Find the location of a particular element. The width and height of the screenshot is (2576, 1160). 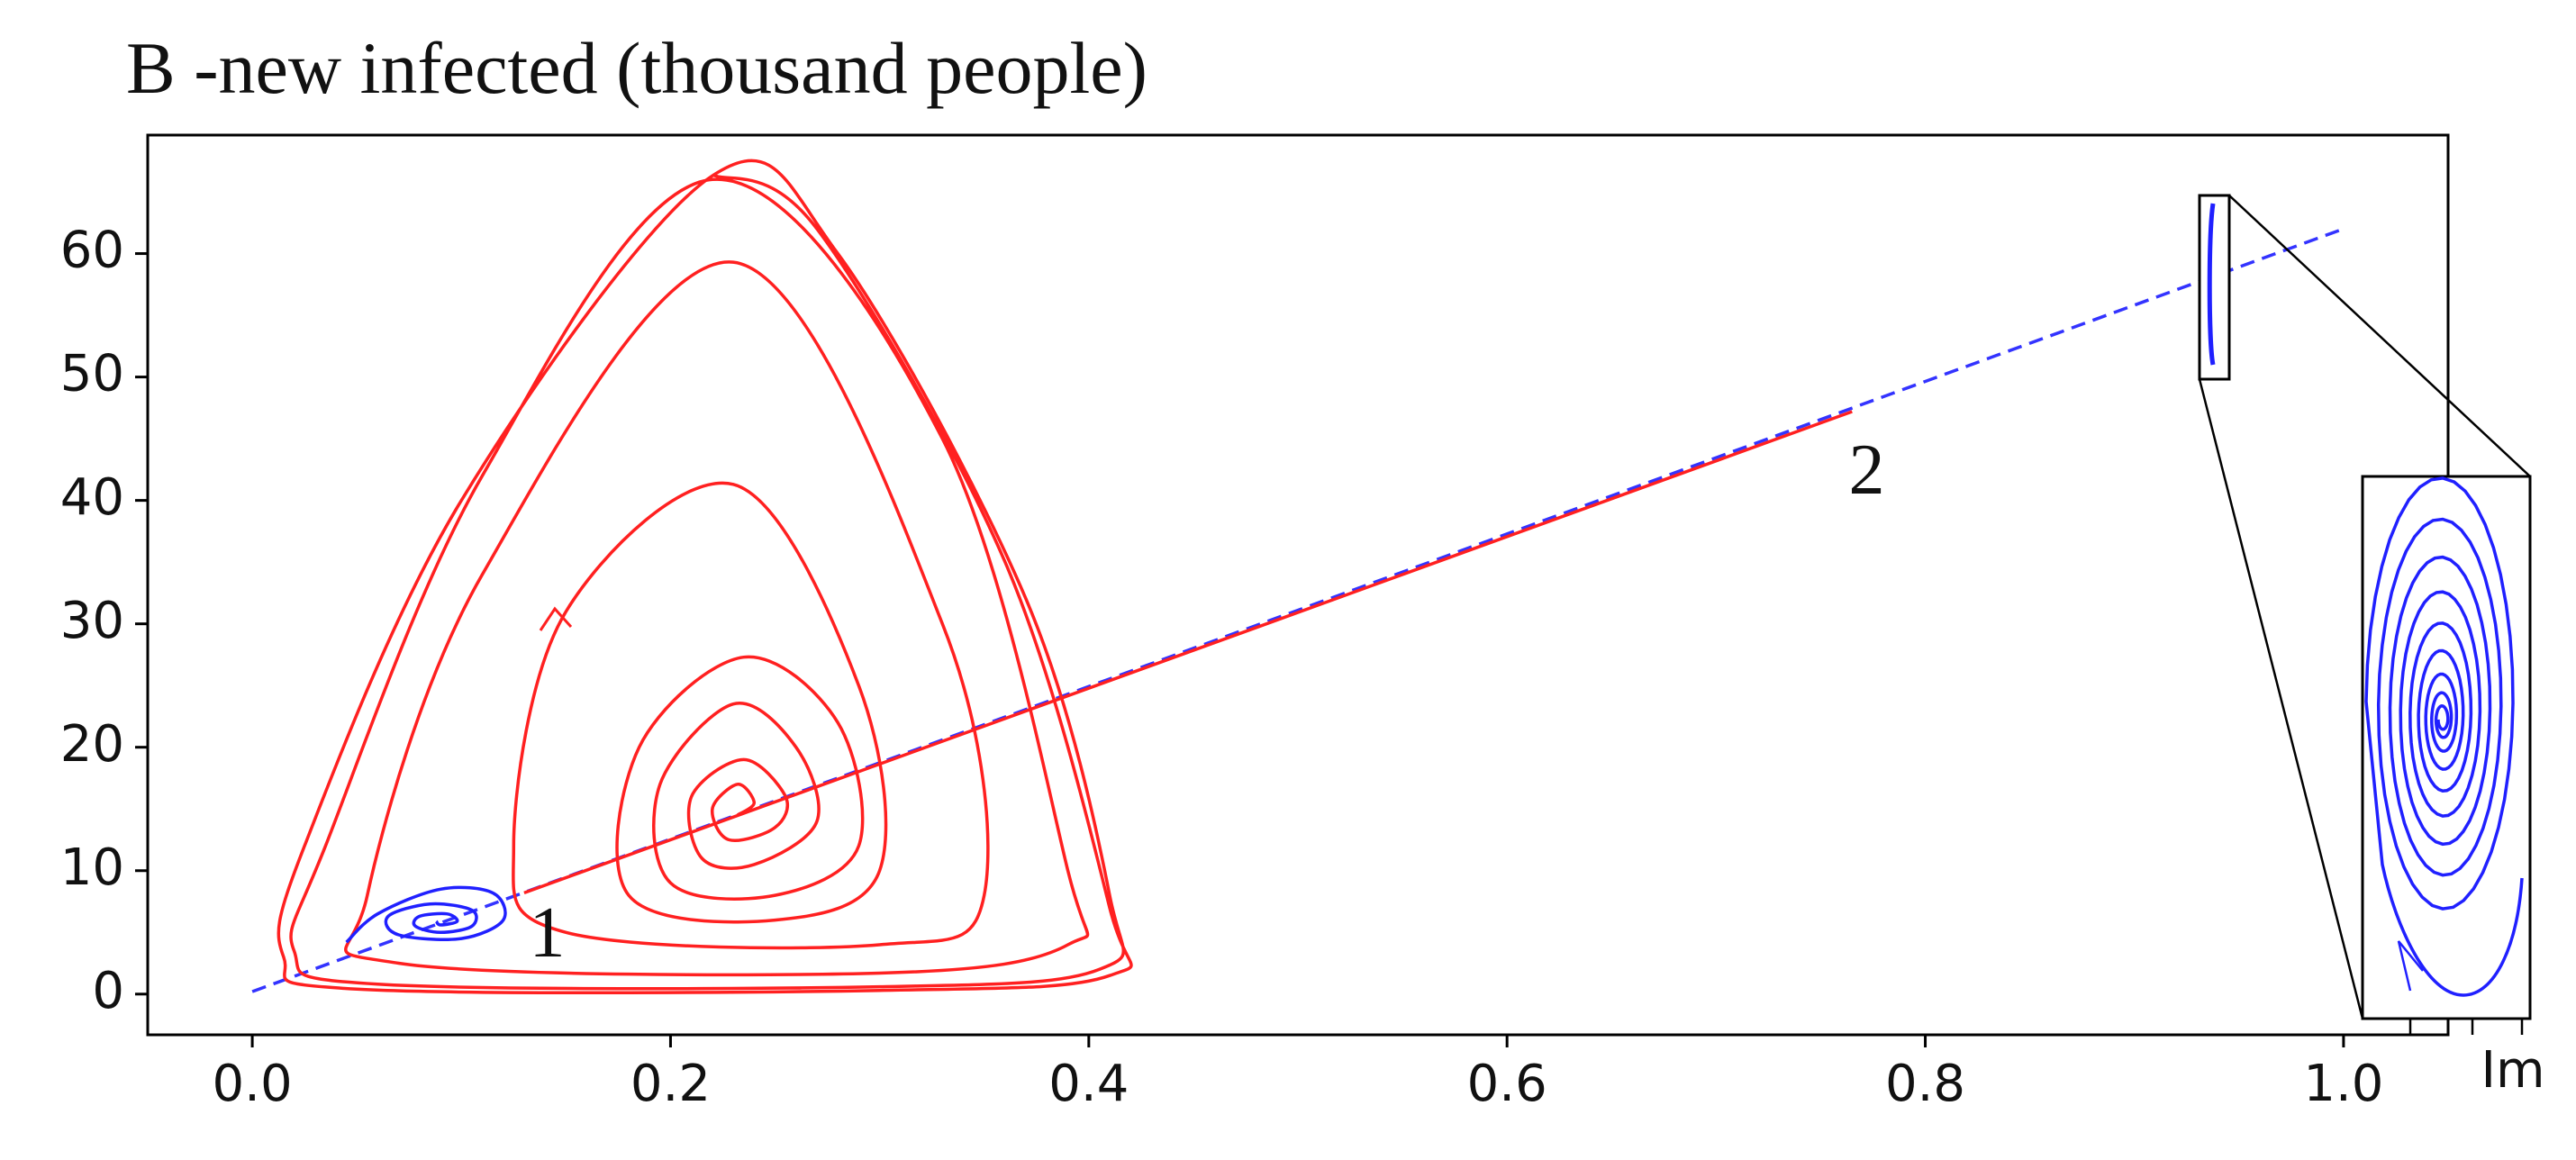

direction-arrow is located at coordinates (556, 618).